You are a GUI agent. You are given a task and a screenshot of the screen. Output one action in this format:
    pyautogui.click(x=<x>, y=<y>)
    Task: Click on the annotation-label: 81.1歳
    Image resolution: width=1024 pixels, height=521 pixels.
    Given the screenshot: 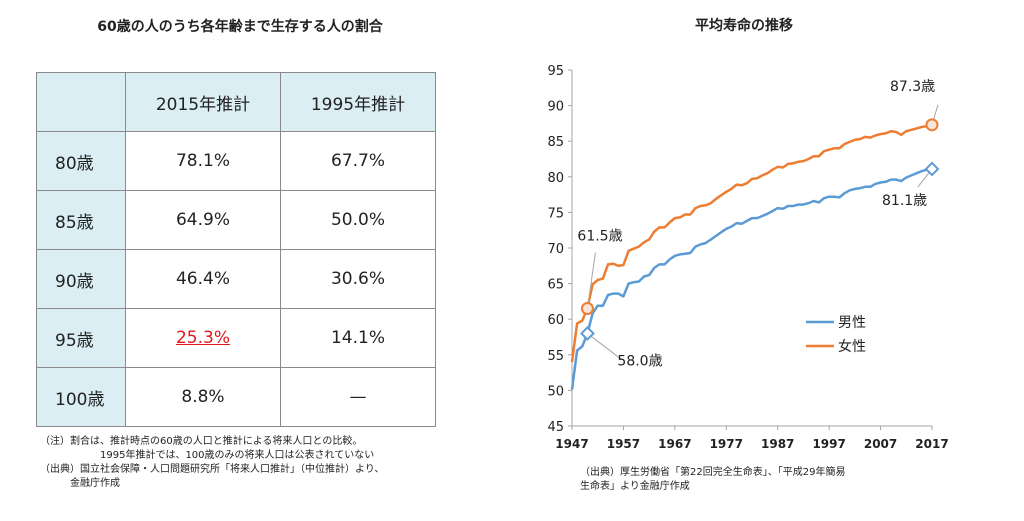 What is the action you would take?
    pyautogui.click(x=904, y=201)
    